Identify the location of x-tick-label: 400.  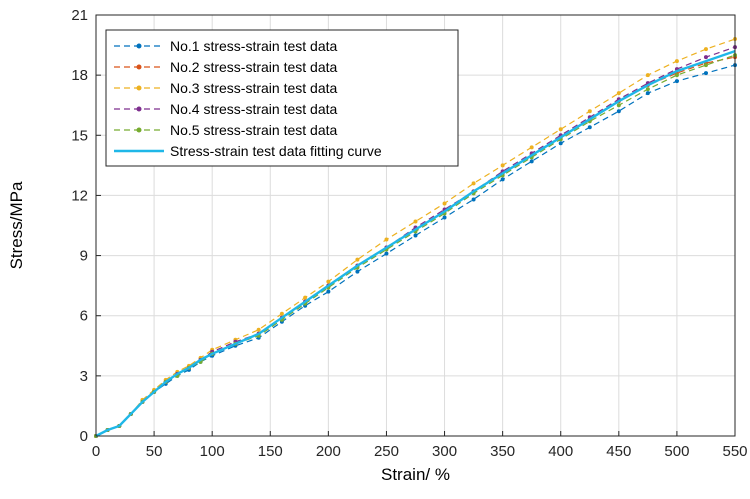
(560, 451).